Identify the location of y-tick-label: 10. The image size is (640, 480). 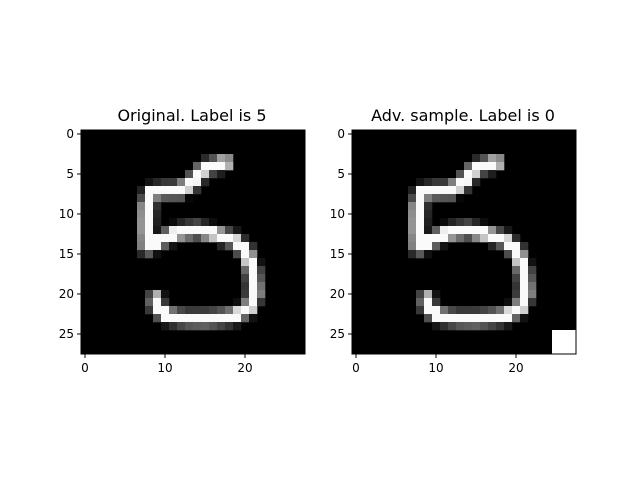
(66, 214).